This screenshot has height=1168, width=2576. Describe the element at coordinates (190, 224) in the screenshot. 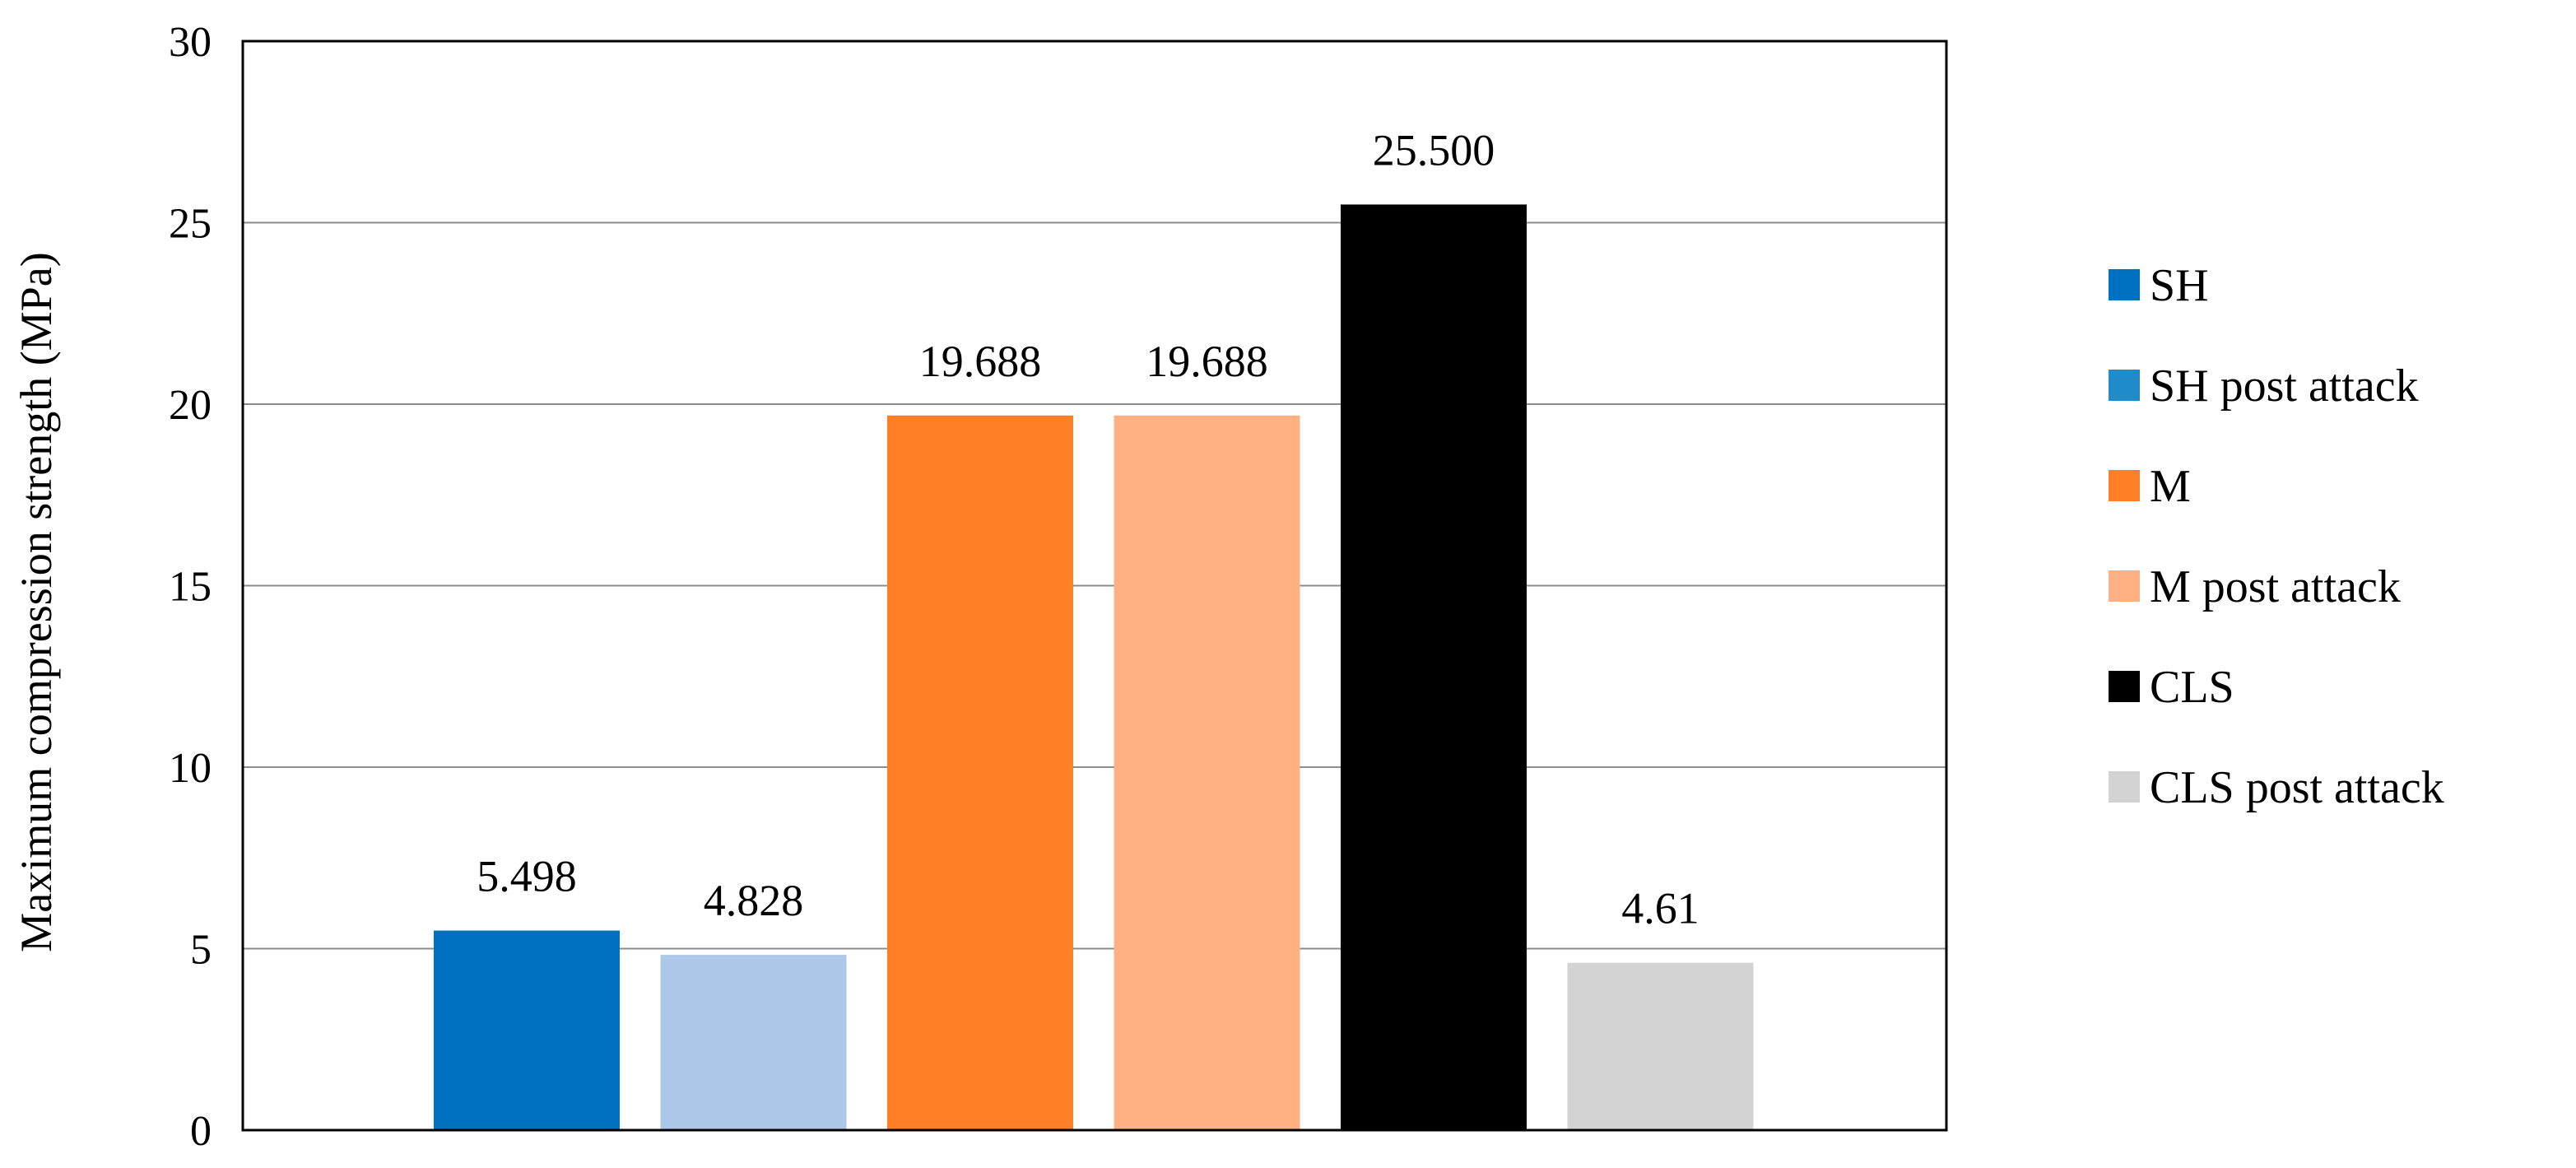

I see `y-tick-label: 25` at that location.